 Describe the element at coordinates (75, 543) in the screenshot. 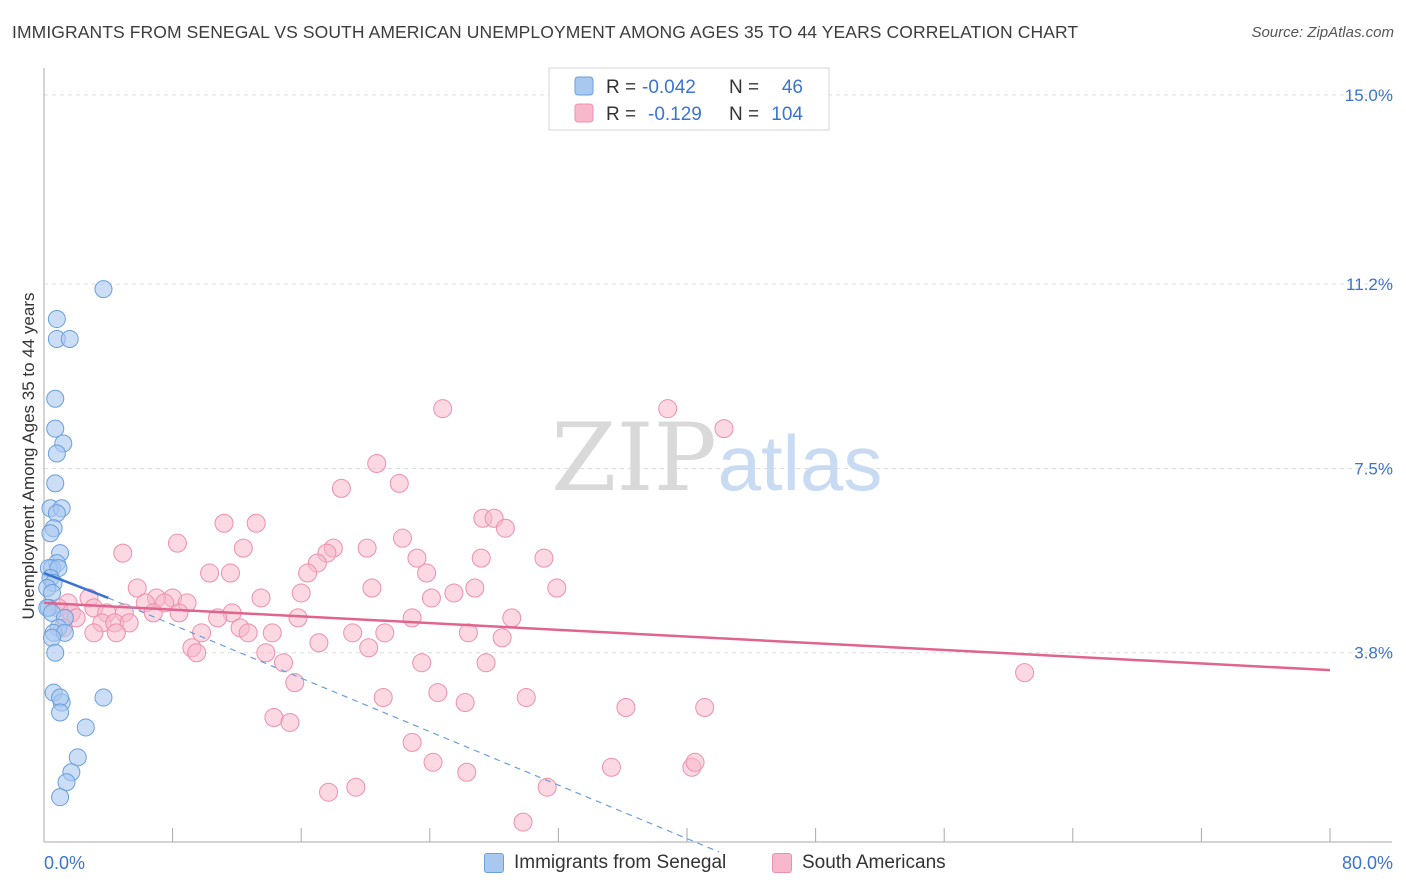

I see `series-immigrants-from-senegal` at that location.